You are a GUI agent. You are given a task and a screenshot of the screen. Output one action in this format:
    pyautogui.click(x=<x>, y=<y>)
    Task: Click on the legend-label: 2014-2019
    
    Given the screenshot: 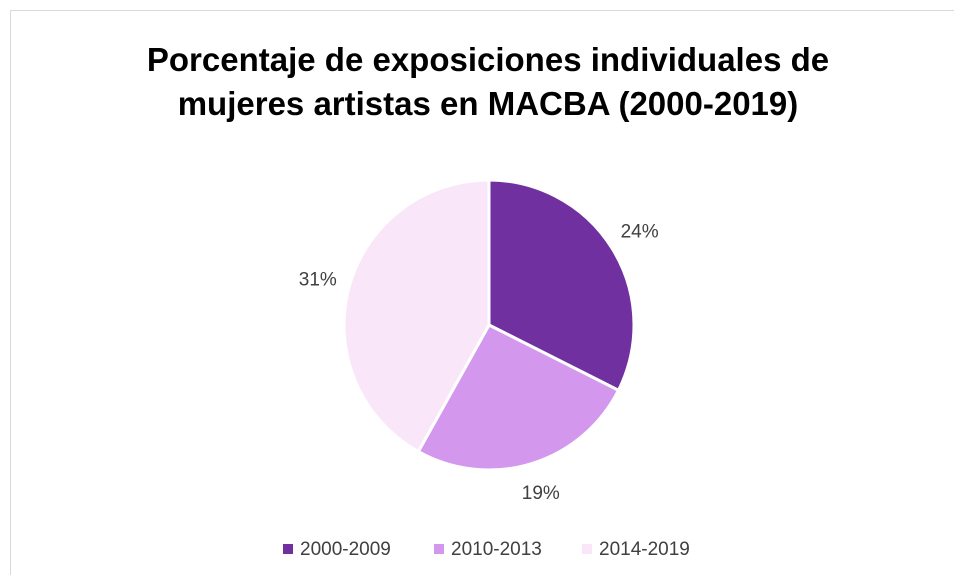 What is the action you would take?
    pyautogui.click(x=644, y=549)
    